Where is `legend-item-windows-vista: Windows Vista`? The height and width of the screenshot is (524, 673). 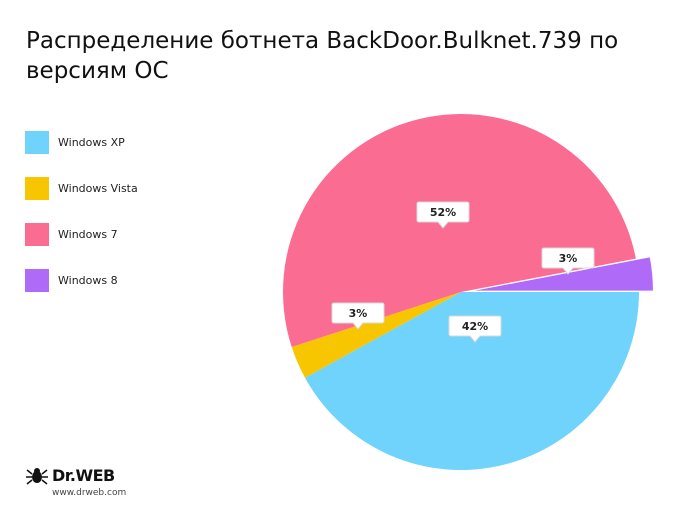 legend-item-windows-vista: Windows Vista is located at coordinates (81, 188).